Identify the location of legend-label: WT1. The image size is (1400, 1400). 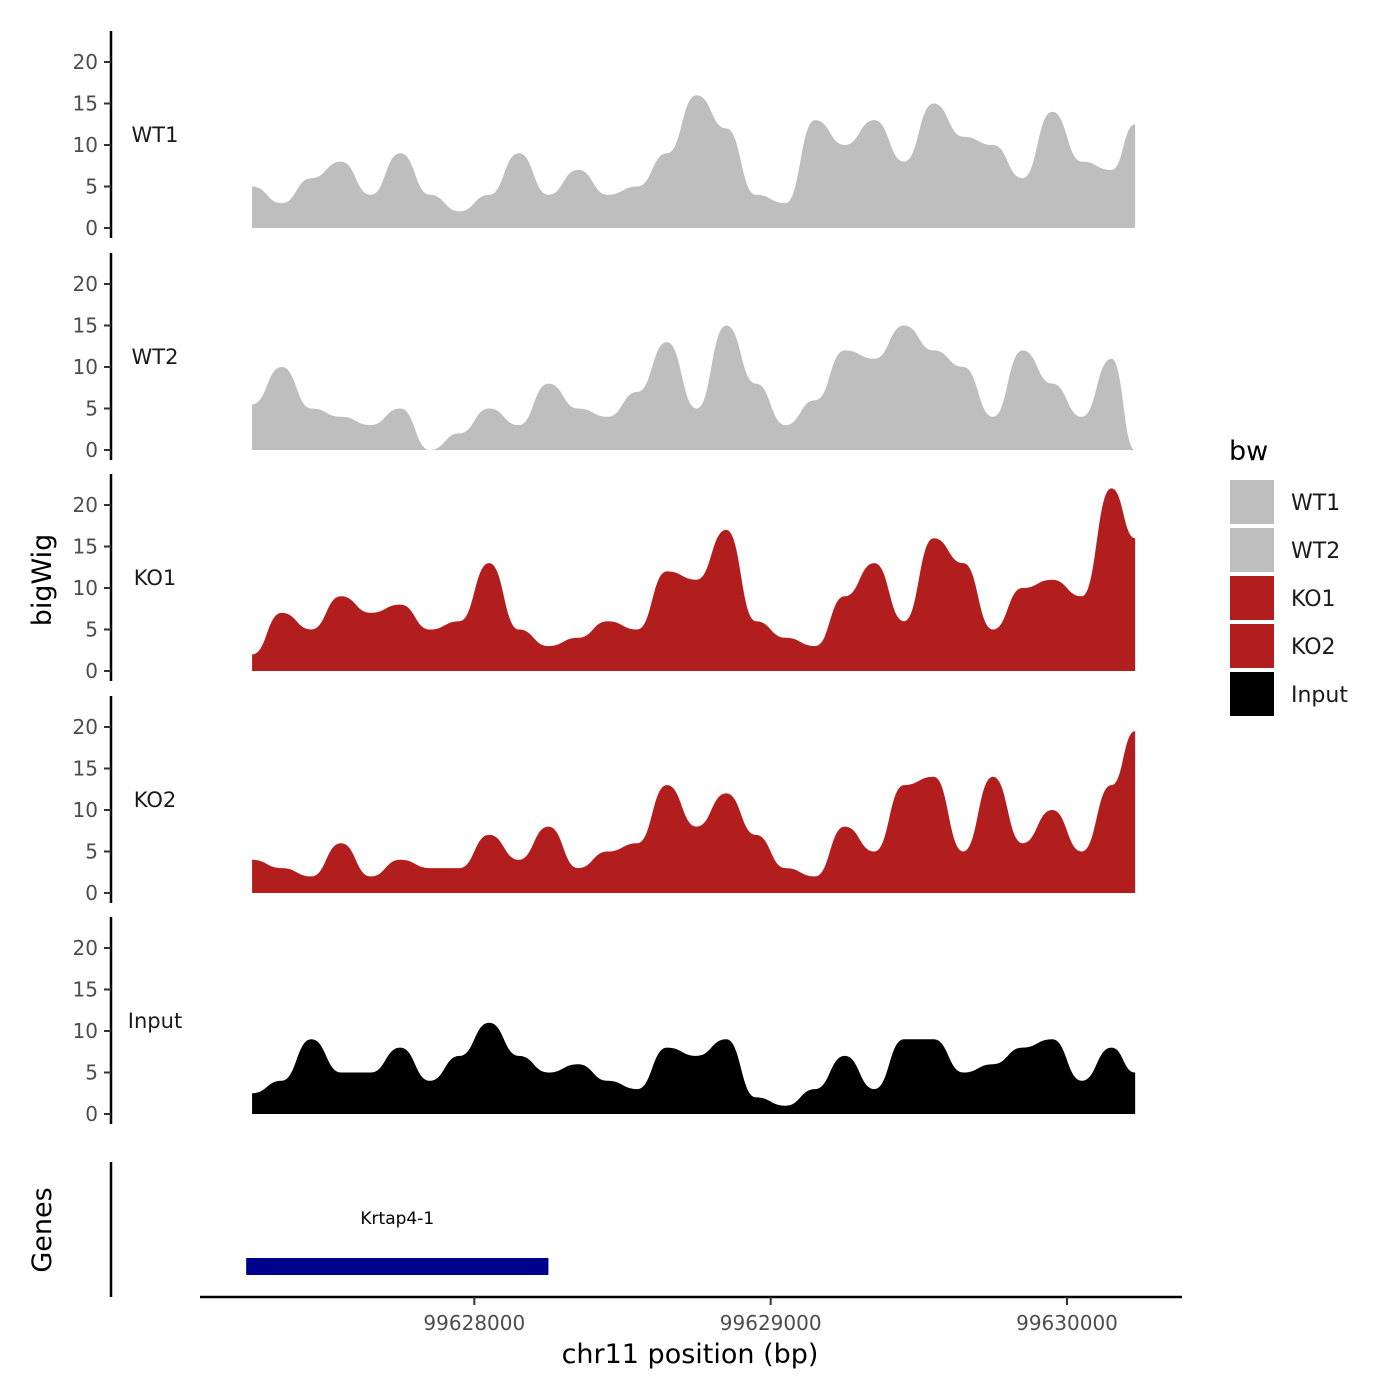
(1315, 503).